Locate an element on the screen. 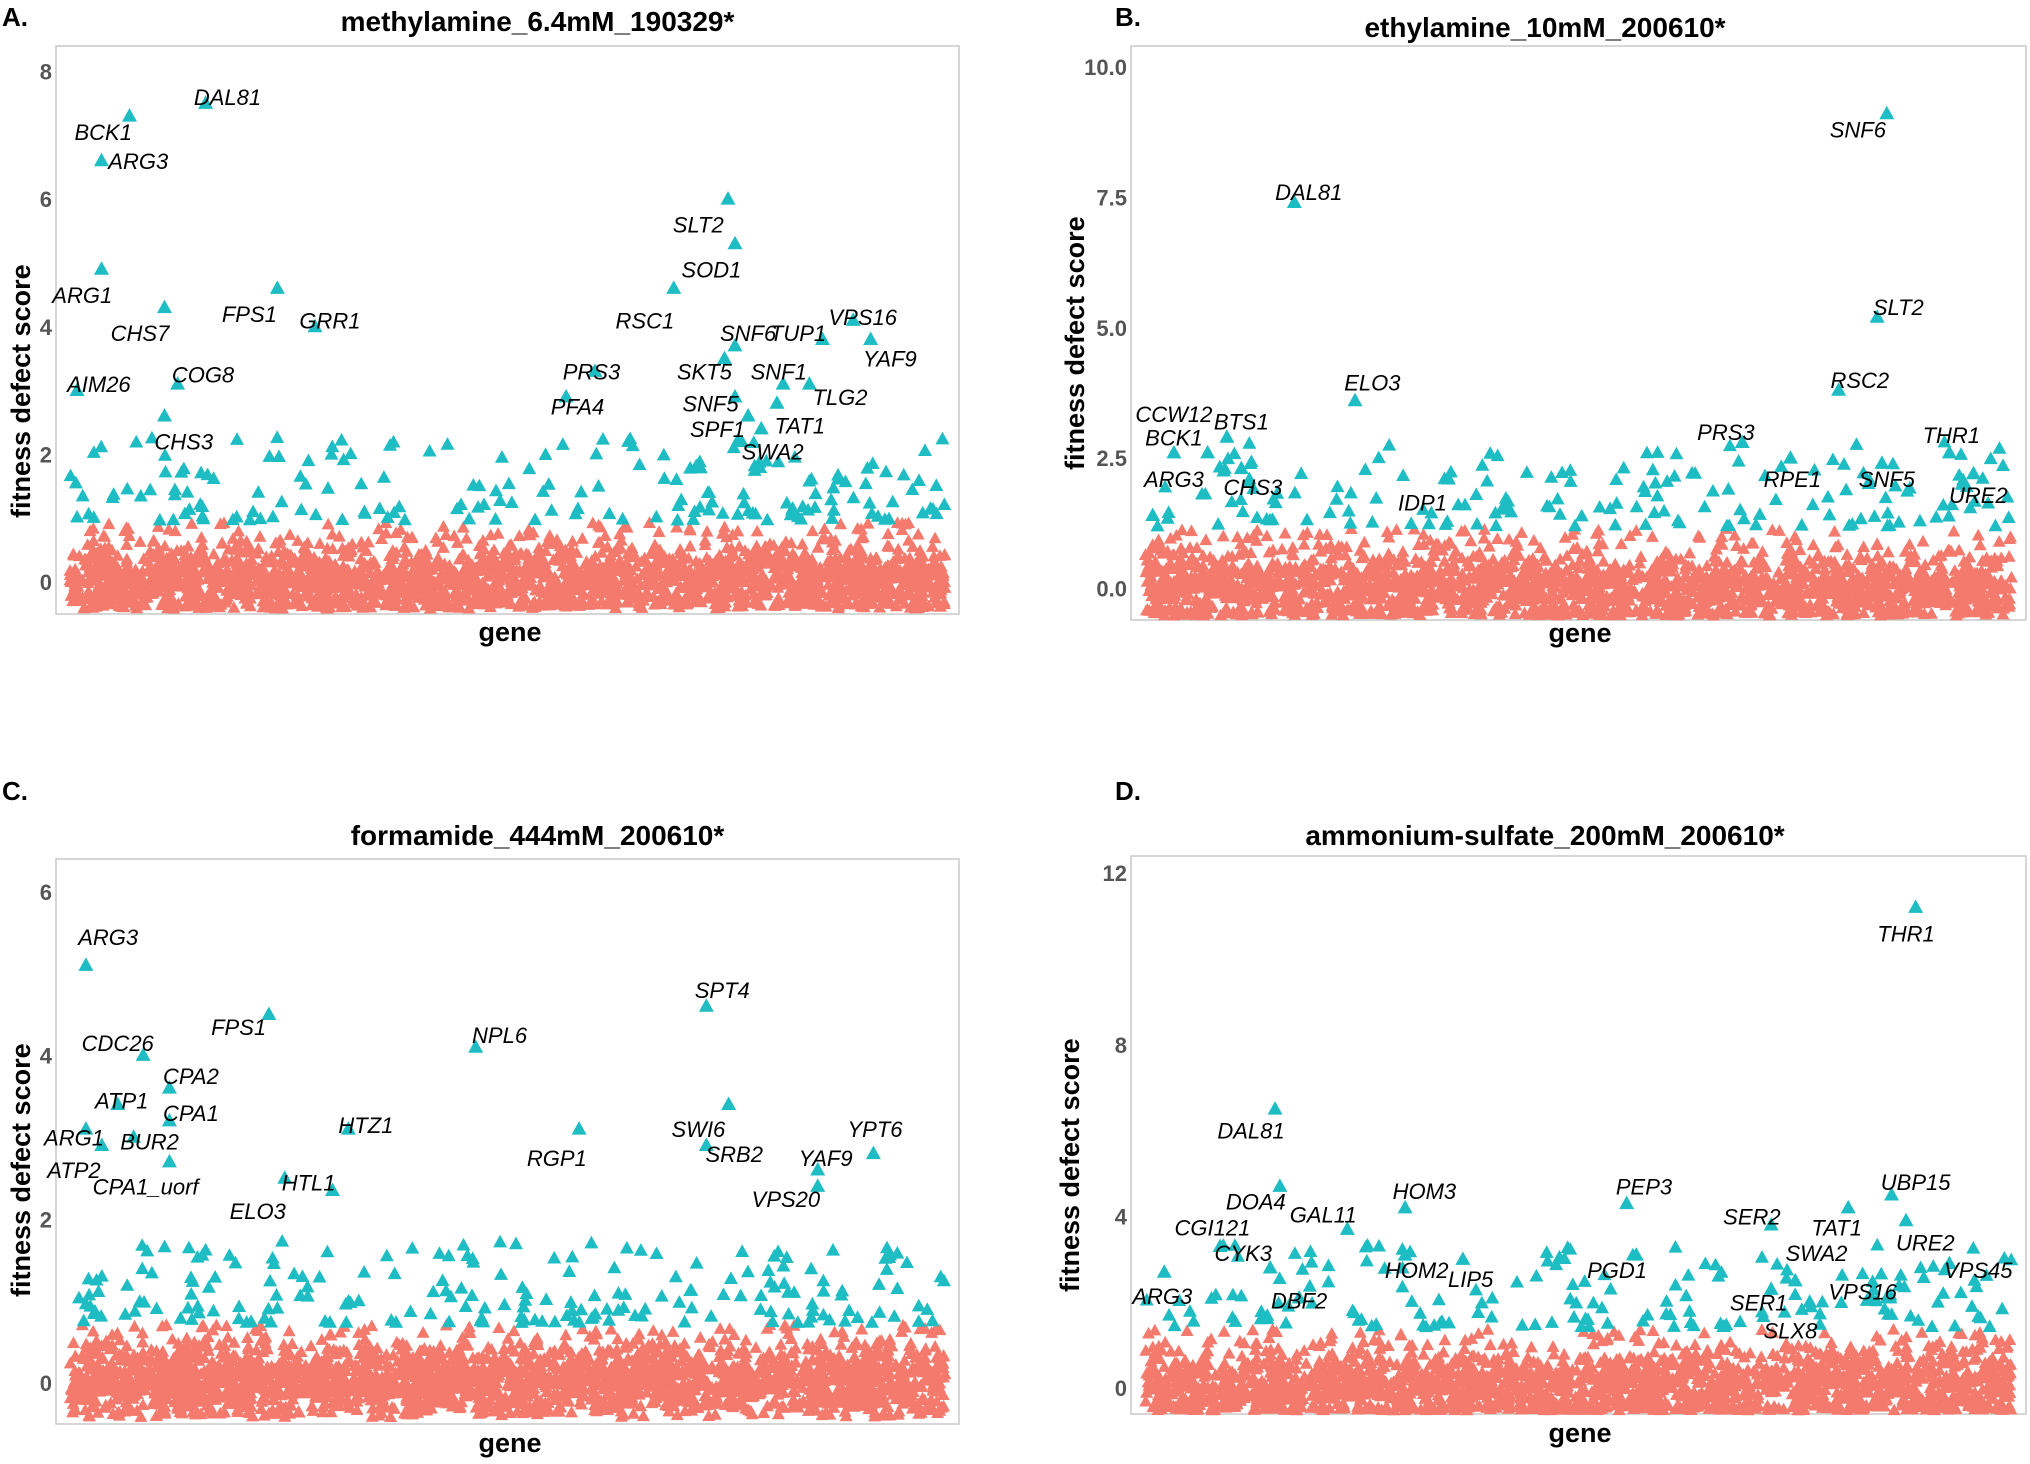  chart-title: ethylamine_10mM_200610* is located at coordinates (1545, 27).